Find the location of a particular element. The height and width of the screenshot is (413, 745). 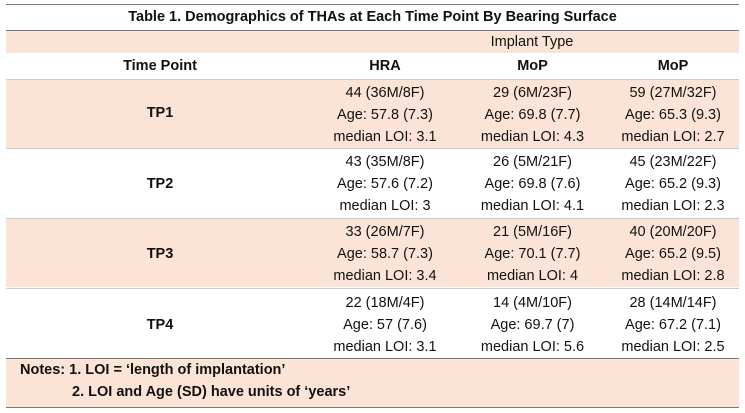

note-1: Notes: 1. LOI = ‘length of implantation’ is located at coordinates (153, 370).